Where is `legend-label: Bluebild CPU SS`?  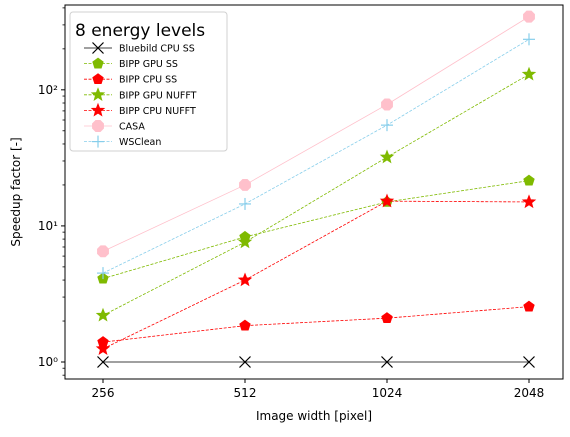 legend-label: Bluebild CPU SS is located at coordinates (157, 49).